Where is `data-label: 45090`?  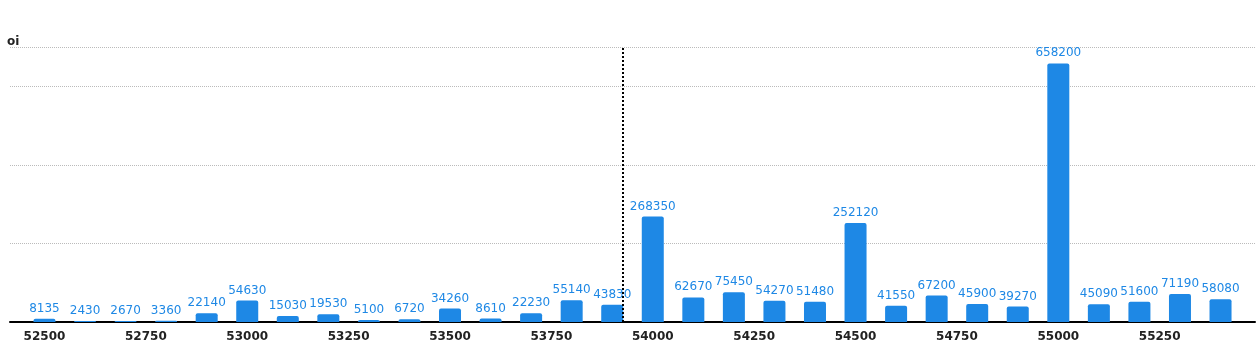 data-label: 45090 is located at coordinates (1098, 293).